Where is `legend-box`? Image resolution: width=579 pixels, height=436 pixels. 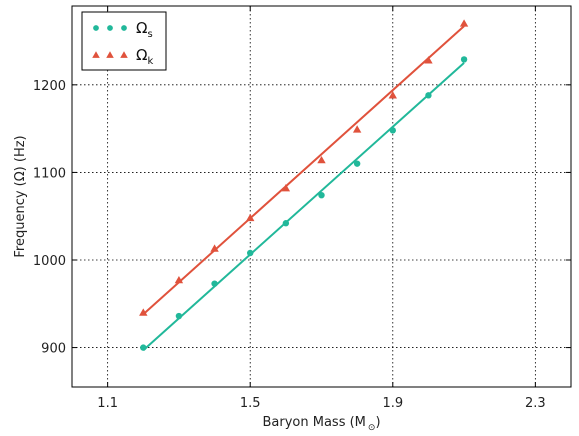
legend-box is located at coordinates (124, 41).